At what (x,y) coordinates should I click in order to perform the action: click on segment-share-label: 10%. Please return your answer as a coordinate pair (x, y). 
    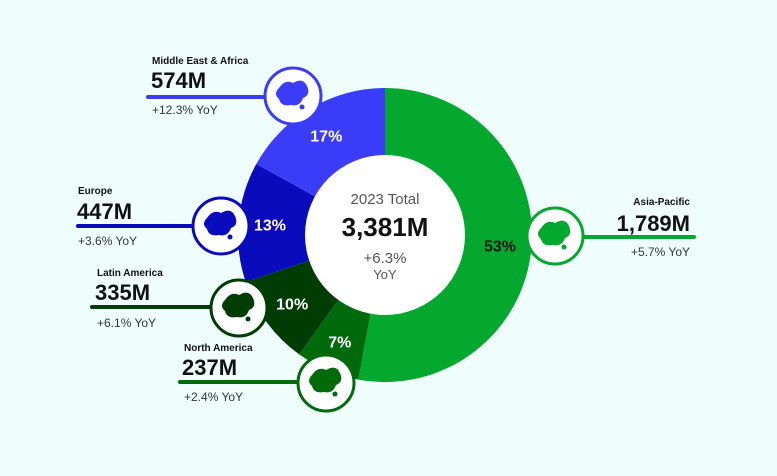
    Looking at the image, I should click on (292, 305).